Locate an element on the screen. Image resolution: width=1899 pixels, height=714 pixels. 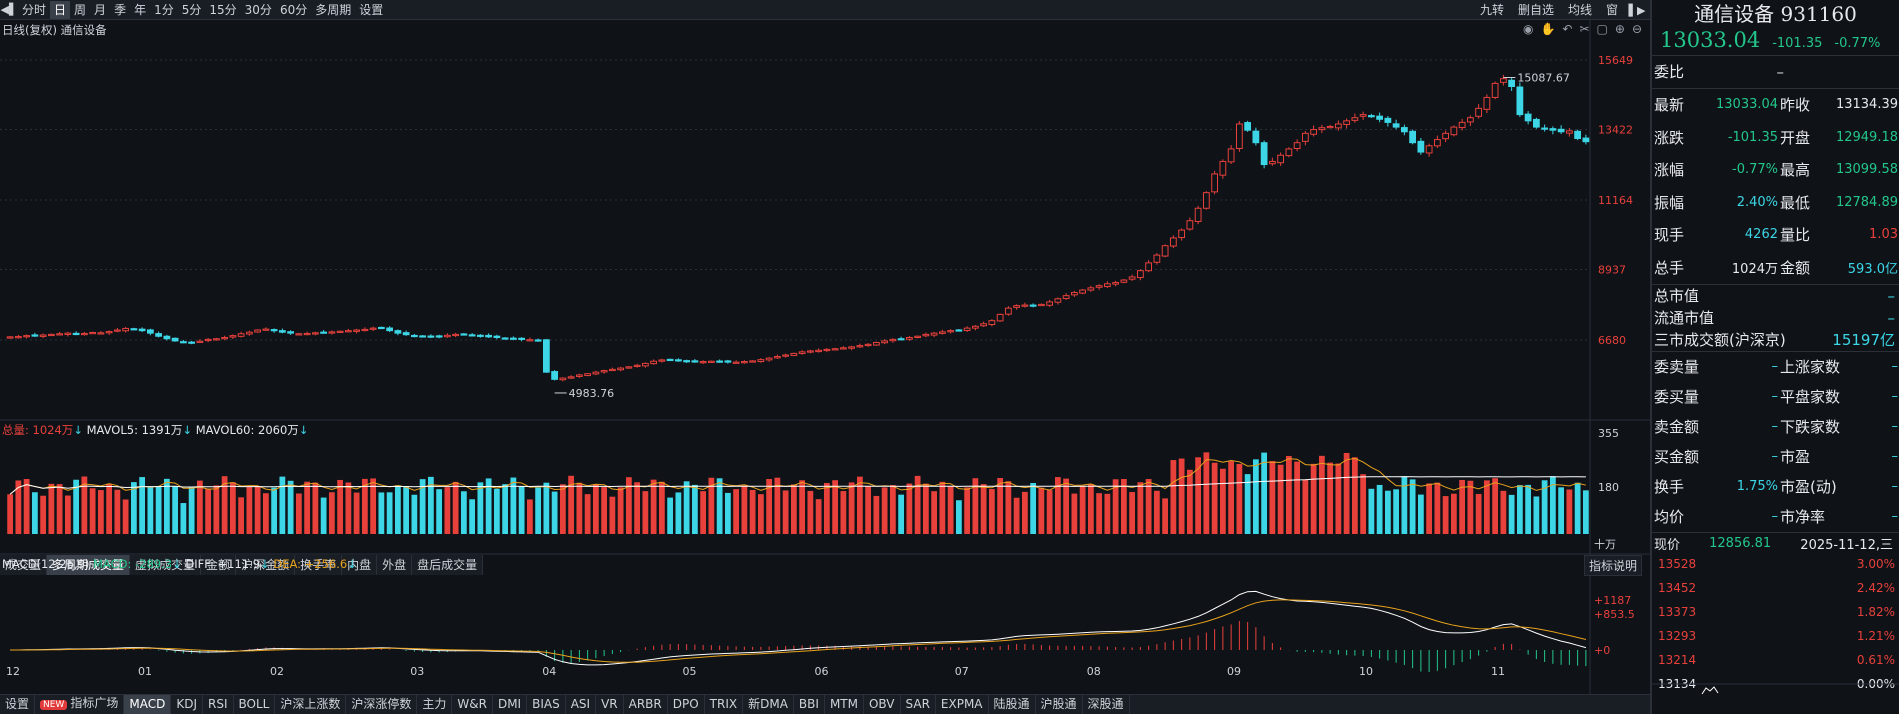
period-tab-1: 日 is located at coordinates (60, 9).